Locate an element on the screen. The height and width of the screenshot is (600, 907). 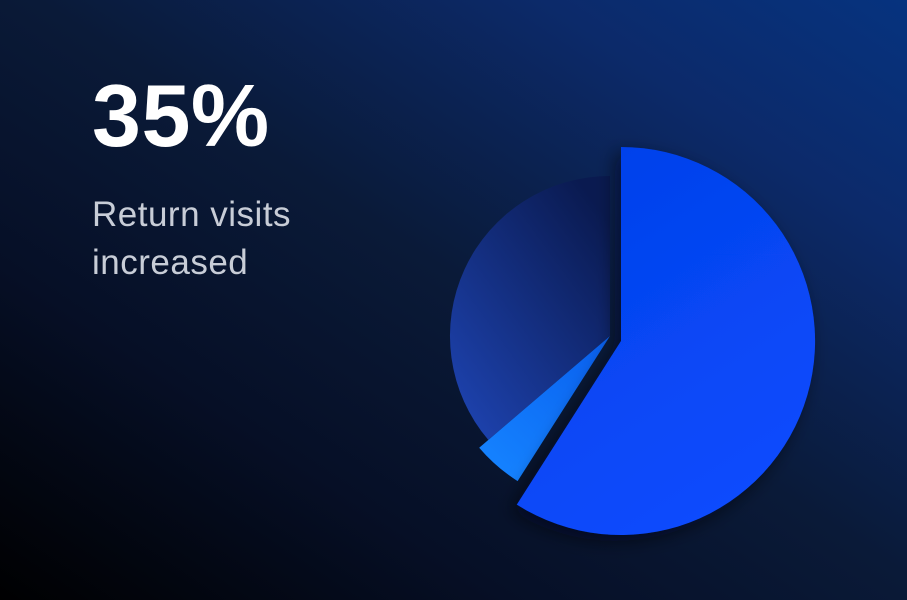
stat-value: 35% is located at coordinates (181, 115).